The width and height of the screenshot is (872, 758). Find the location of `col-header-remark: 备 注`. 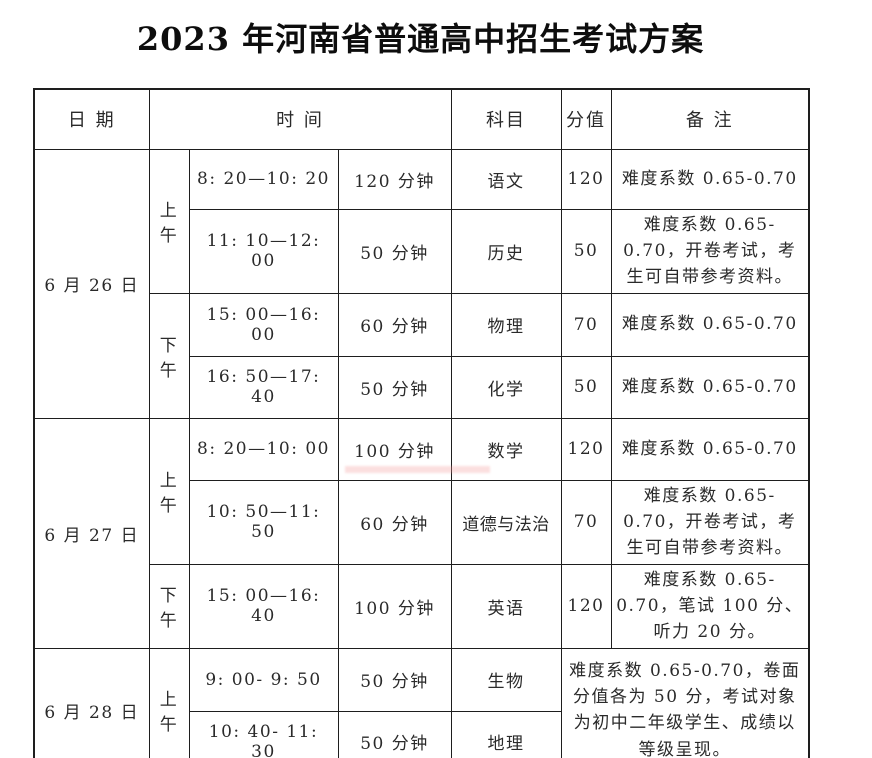

col-header-remark: 备 注 is located at coordinates (710, 119).